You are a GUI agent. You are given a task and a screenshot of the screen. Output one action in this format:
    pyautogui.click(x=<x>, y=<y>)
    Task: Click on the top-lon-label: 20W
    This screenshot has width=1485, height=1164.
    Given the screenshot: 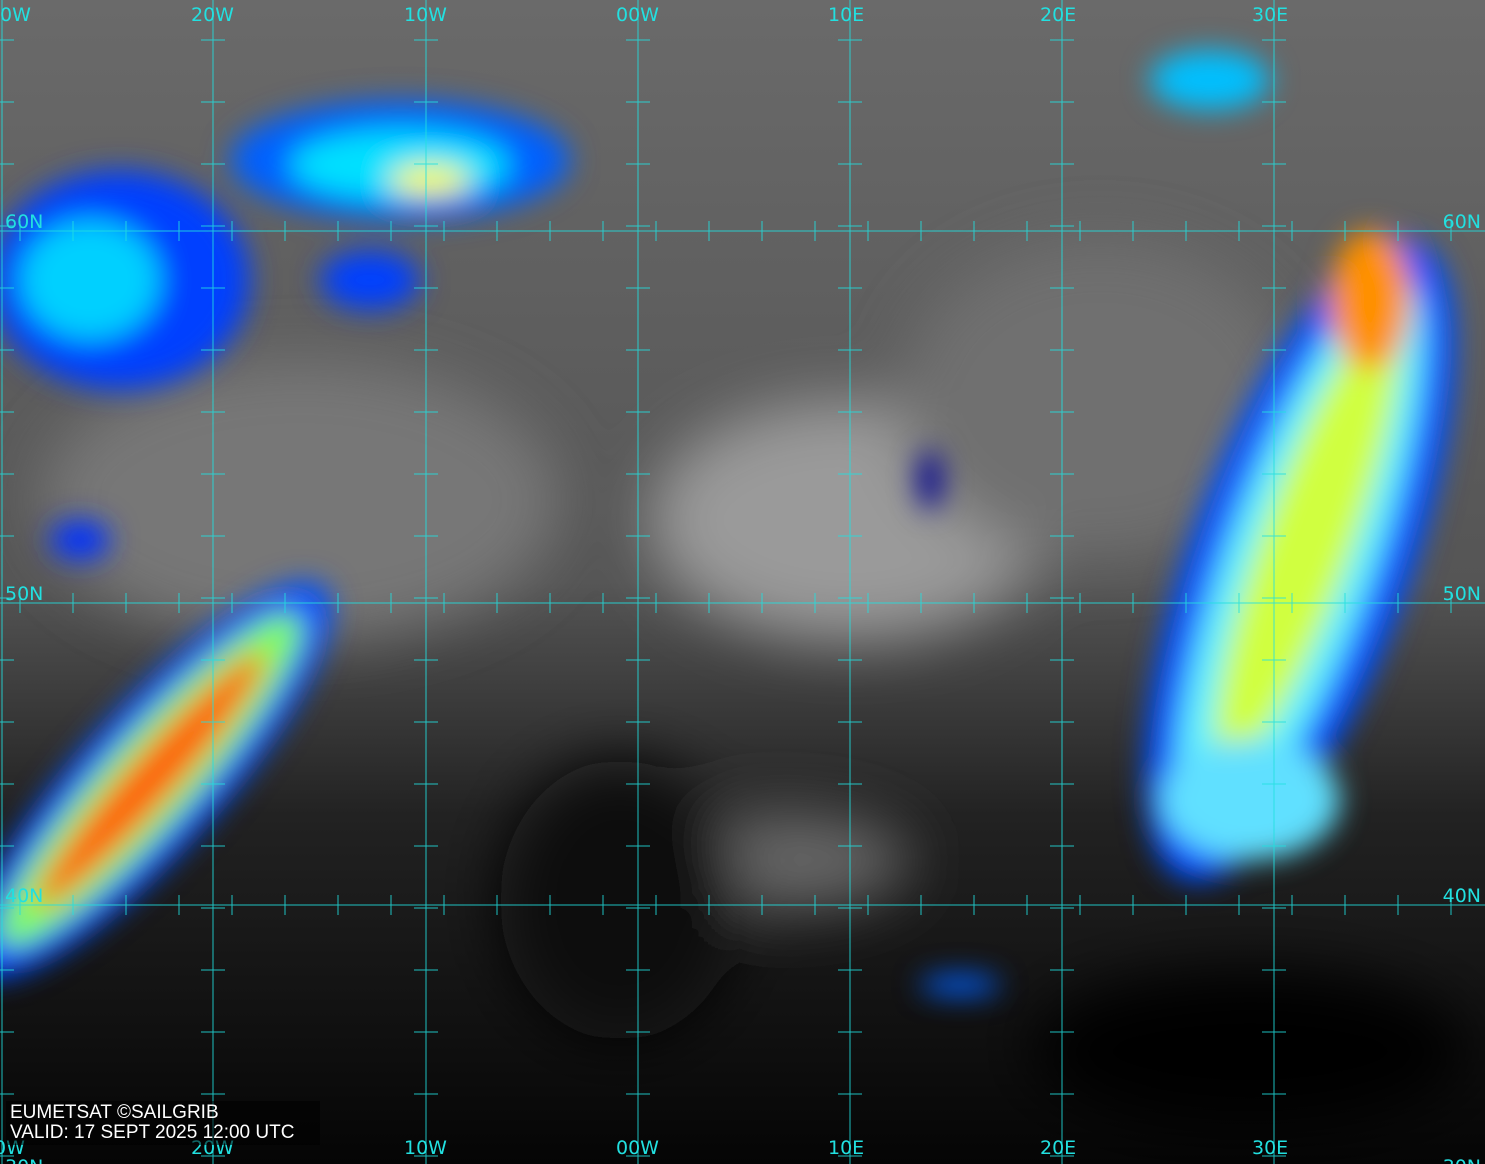 What is the action you would take?
    pyautogui.click(x=212, y=15)
    